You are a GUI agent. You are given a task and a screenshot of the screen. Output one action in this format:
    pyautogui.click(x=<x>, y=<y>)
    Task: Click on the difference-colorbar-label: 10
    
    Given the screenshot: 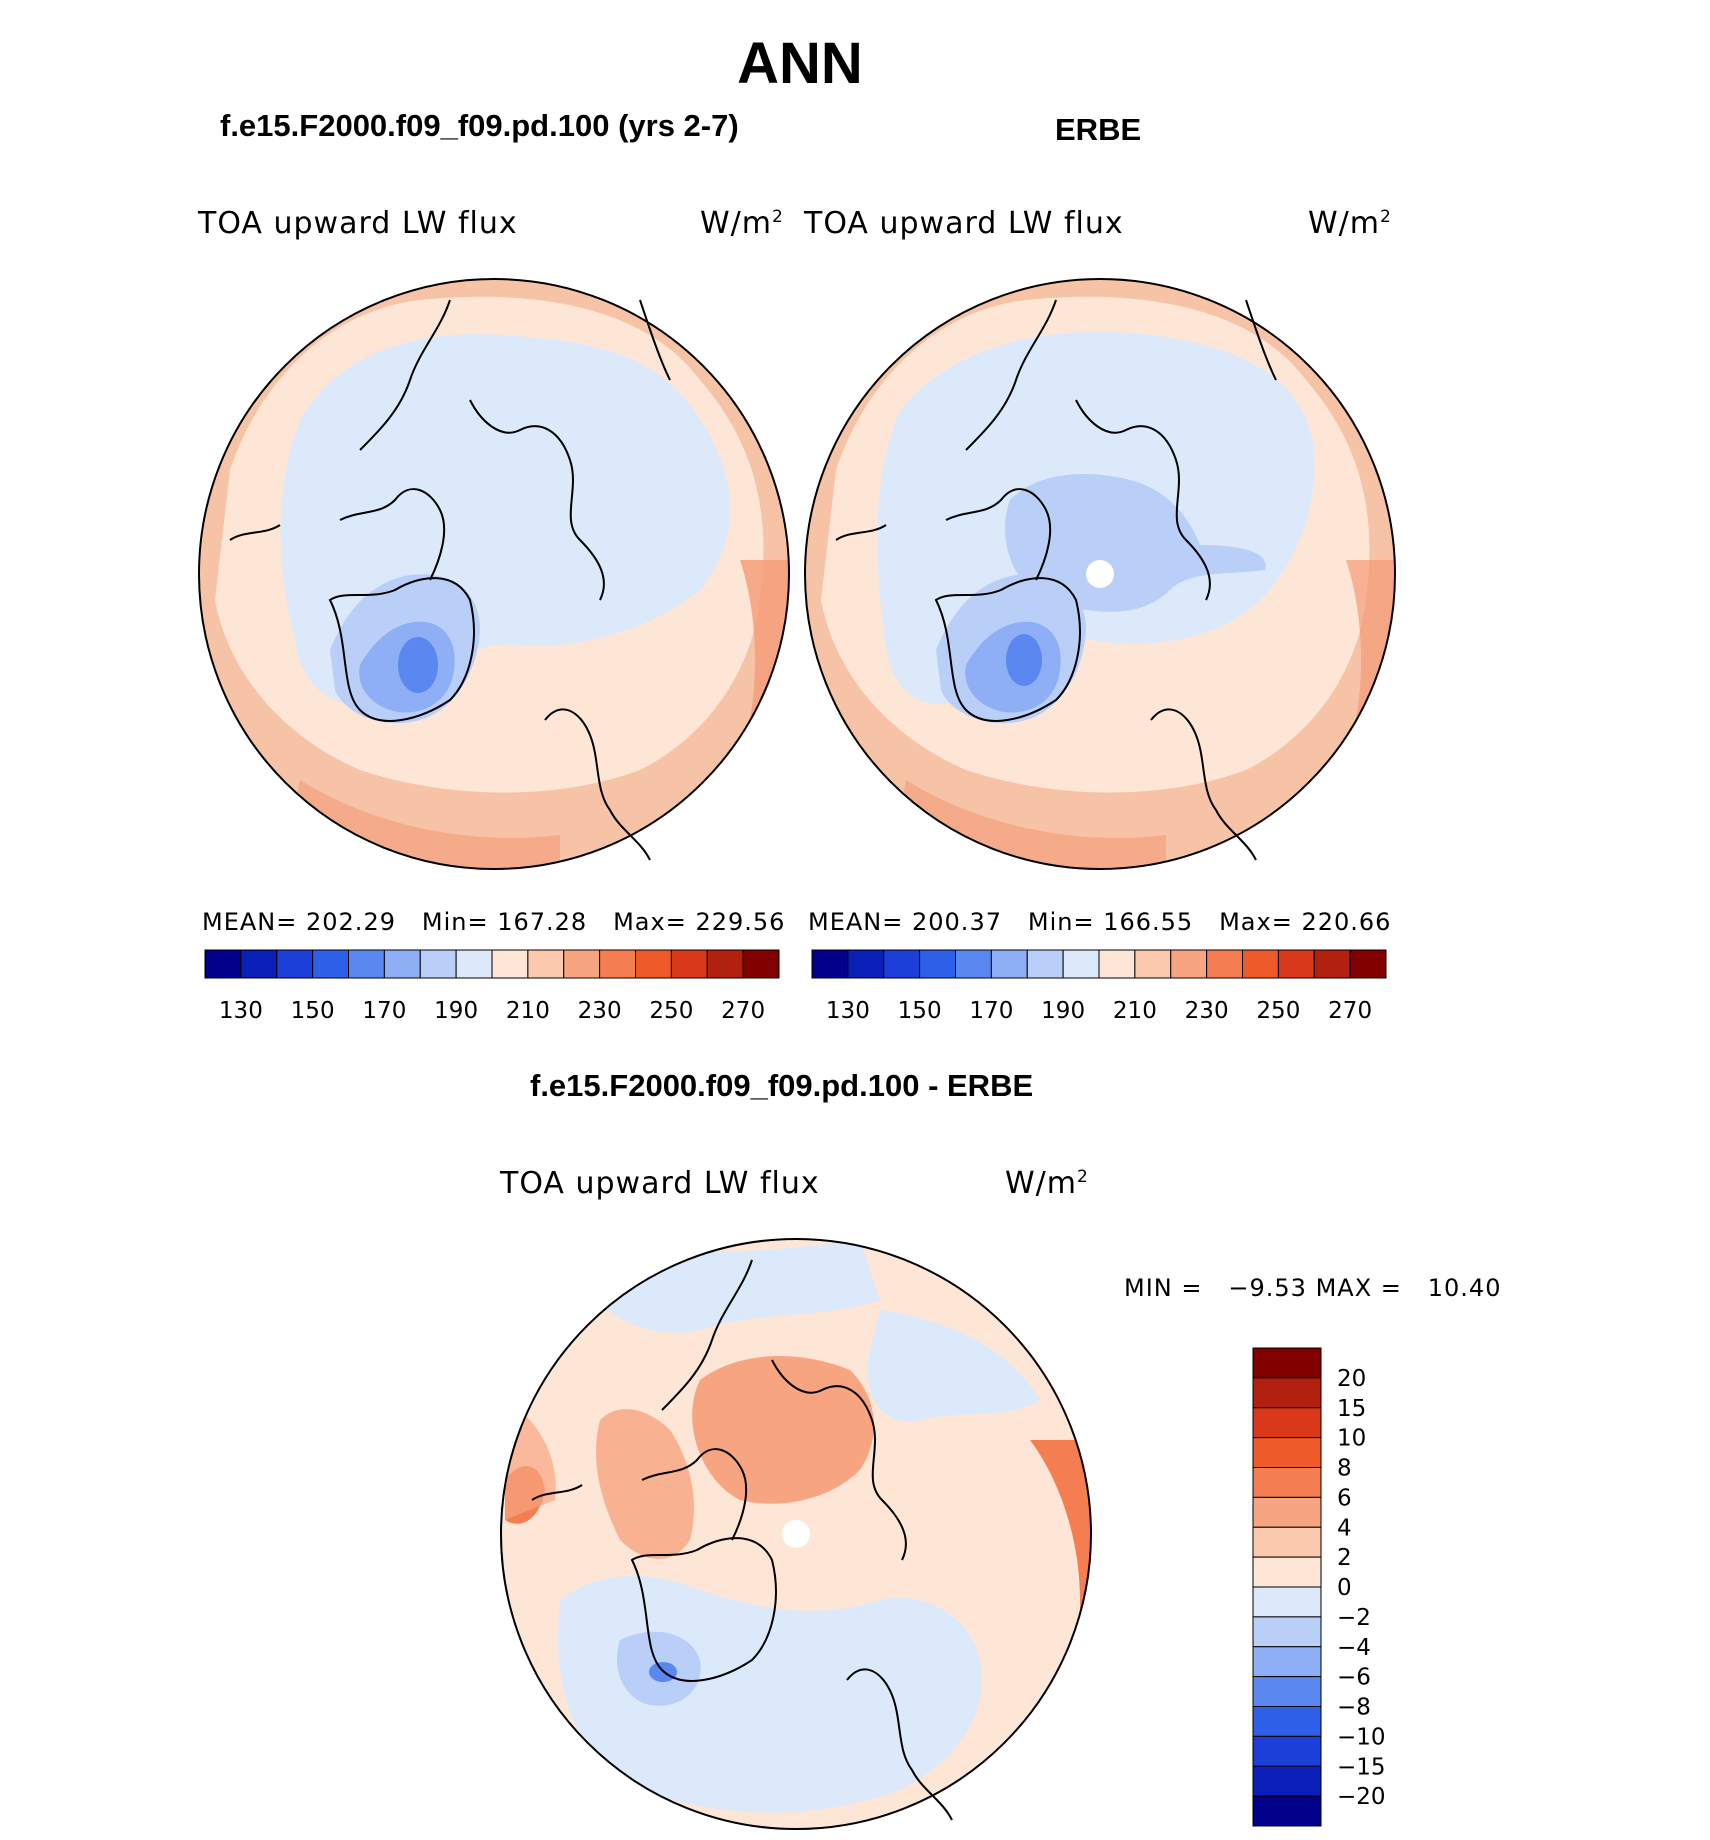 What is the action you would take?
    pyautogui.click(x=1351, y=1439)
    